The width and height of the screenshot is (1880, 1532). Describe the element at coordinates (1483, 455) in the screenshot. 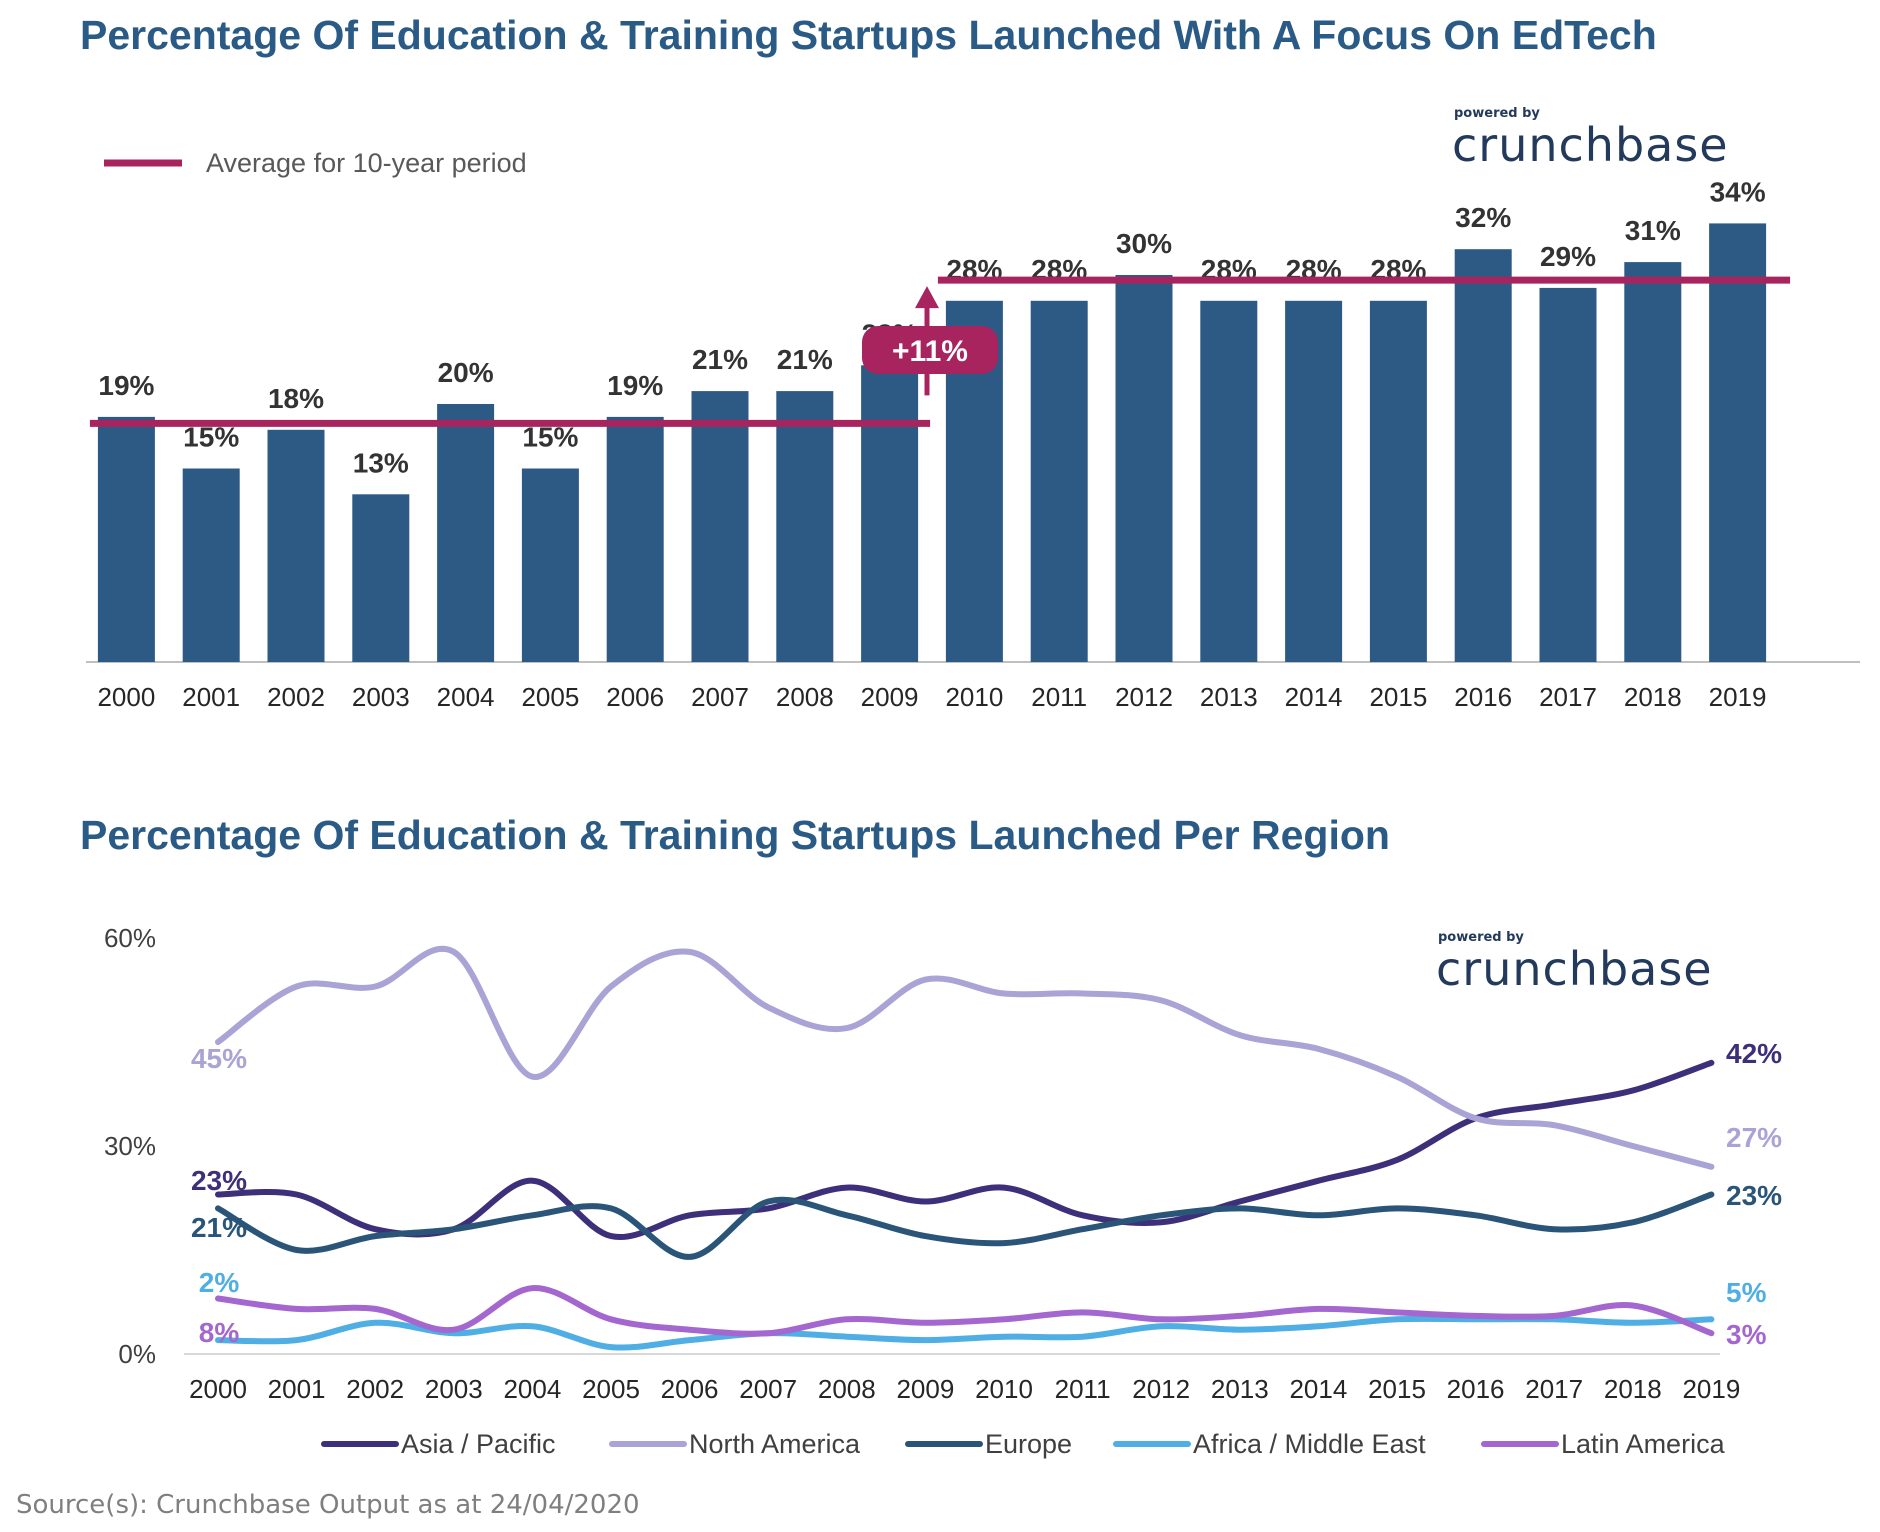

I see `bar-2016` at that location.